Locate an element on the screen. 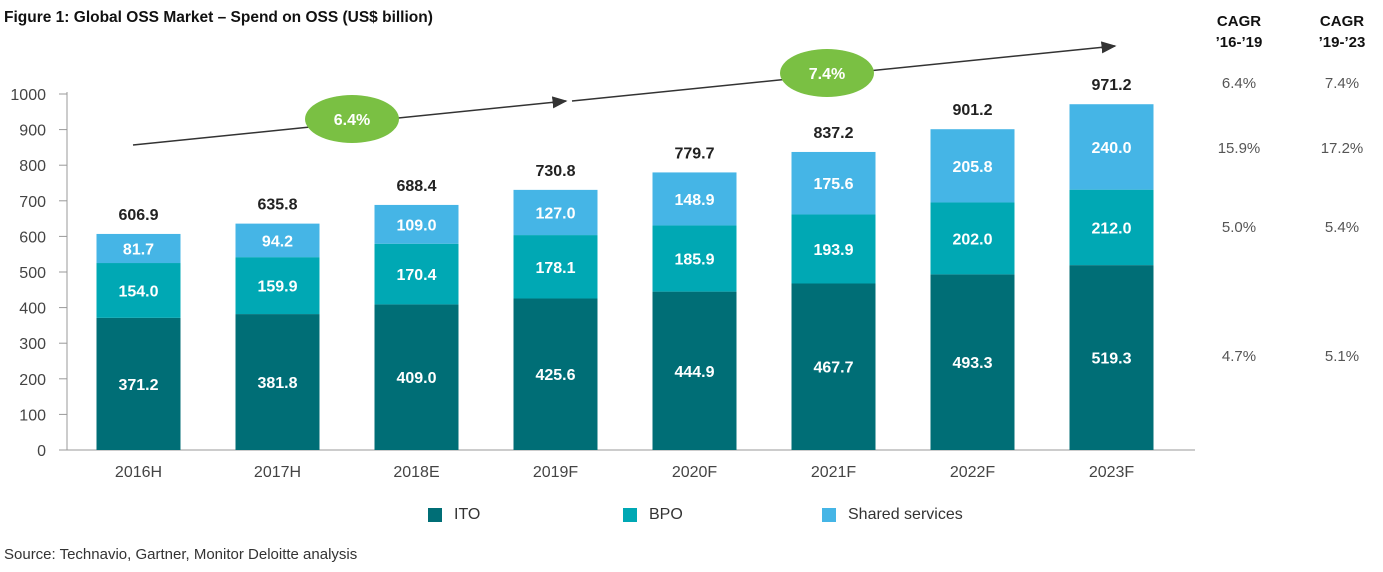  segment-label-ito: 409.0 is located at coordinates (416, 378).